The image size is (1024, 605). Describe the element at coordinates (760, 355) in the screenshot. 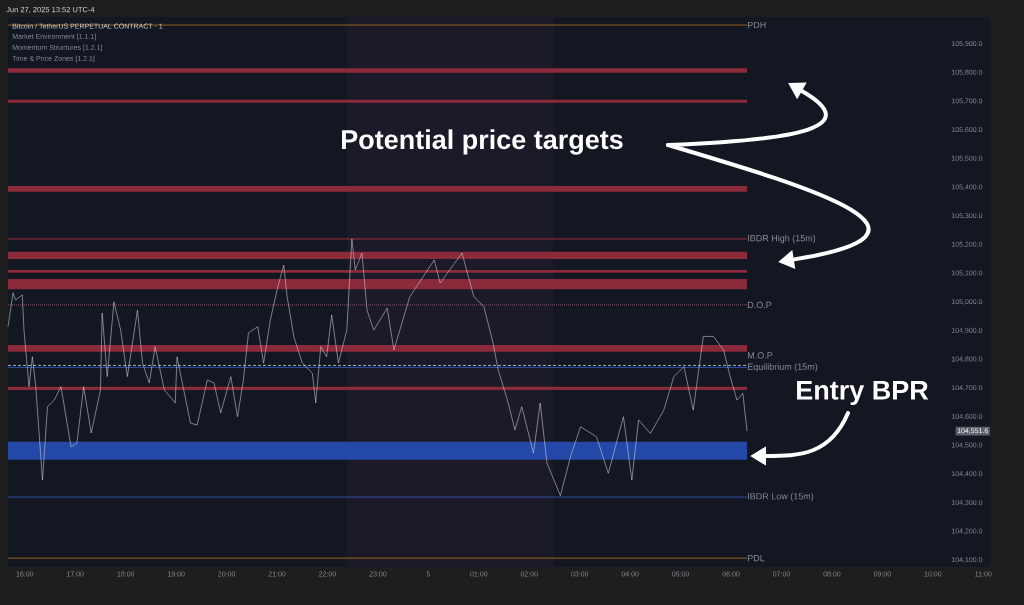

I see `ref-line-label: M.O.P` at that location.